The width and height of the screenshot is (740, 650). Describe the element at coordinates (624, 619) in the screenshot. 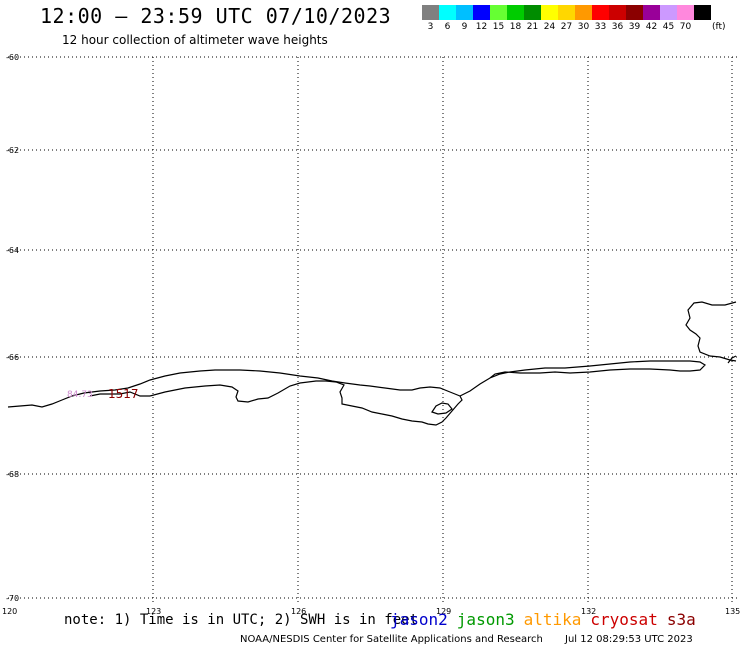

I see `satellite-name: cryosat` at that location.